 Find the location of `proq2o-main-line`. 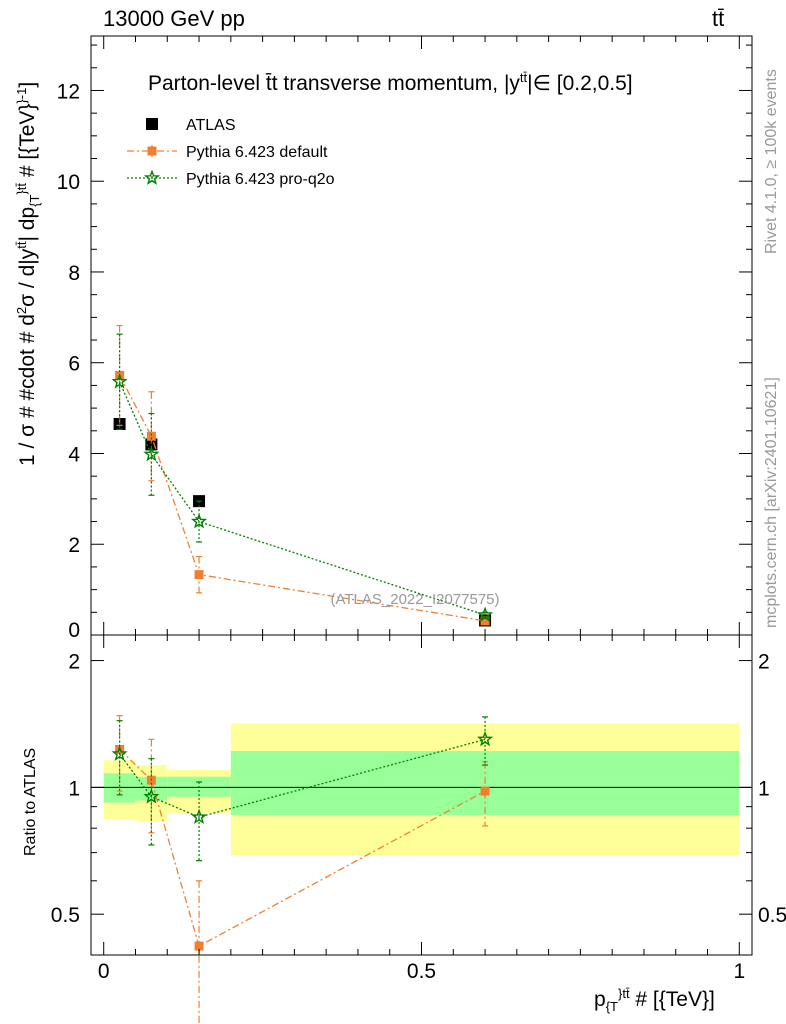

proq2o-main-line is located at coordinates (302, 498).